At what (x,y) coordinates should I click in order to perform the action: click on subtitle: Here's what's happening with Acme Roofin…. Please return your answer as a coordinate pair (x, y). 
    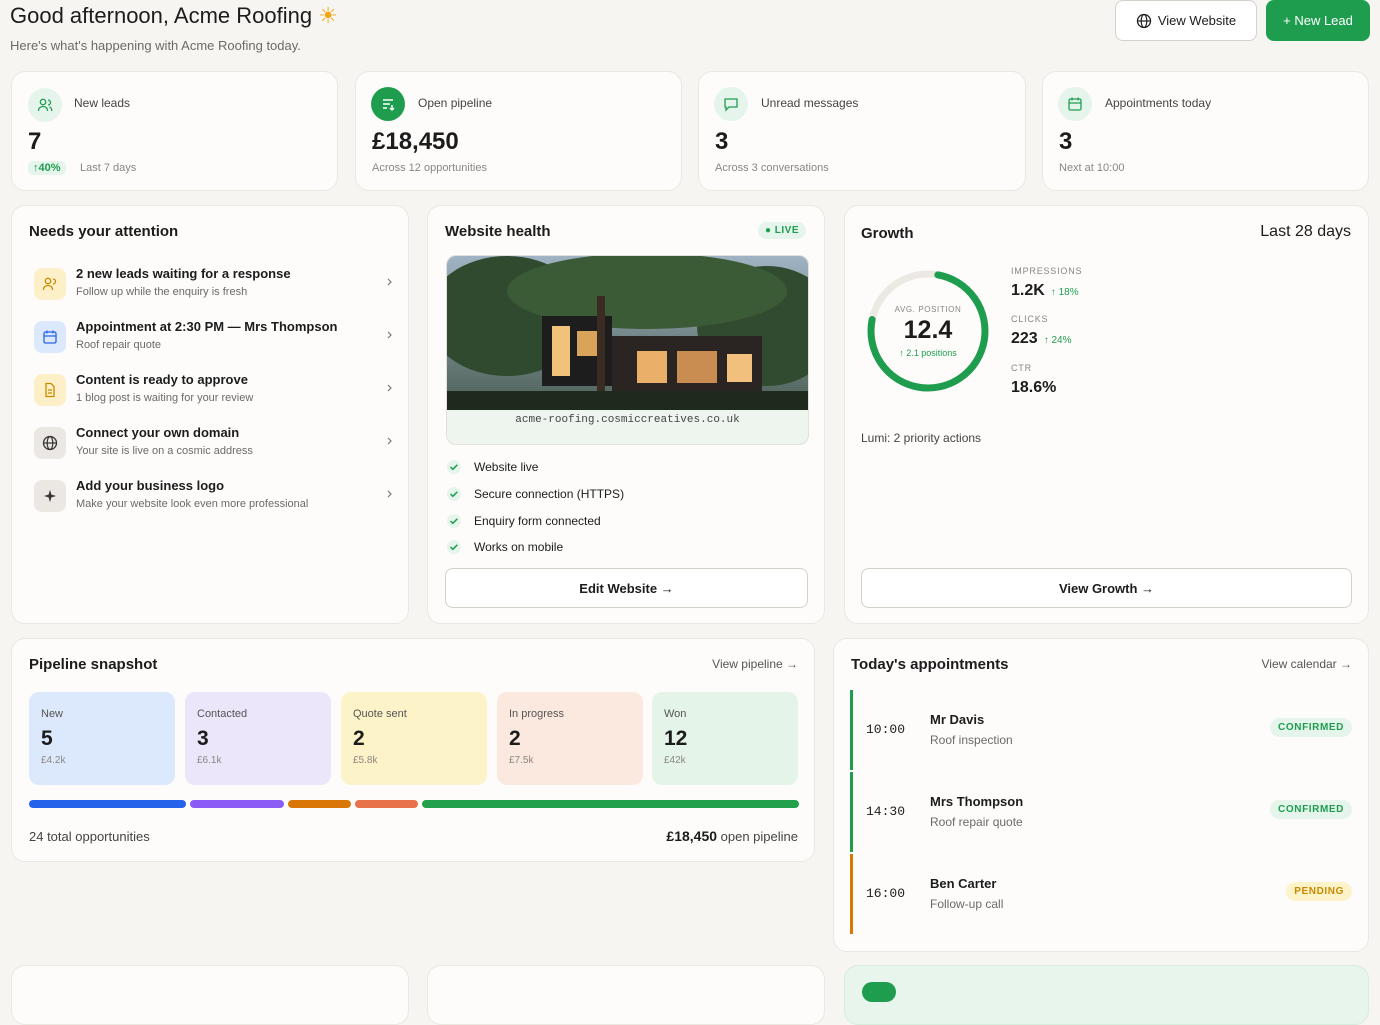
    Looking at the image, I should click on (155, 45).